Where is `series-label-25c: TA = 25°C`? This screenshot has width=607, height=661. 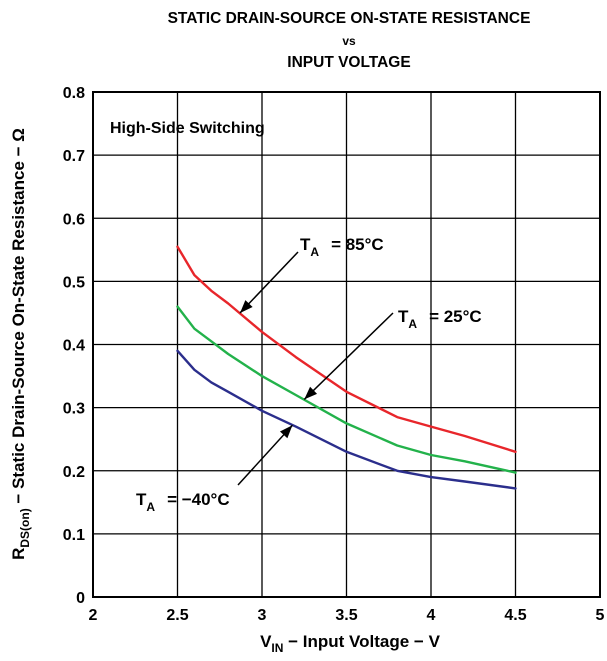
series-label-25c: TA = 25°C is located at coordinates (440, 319).